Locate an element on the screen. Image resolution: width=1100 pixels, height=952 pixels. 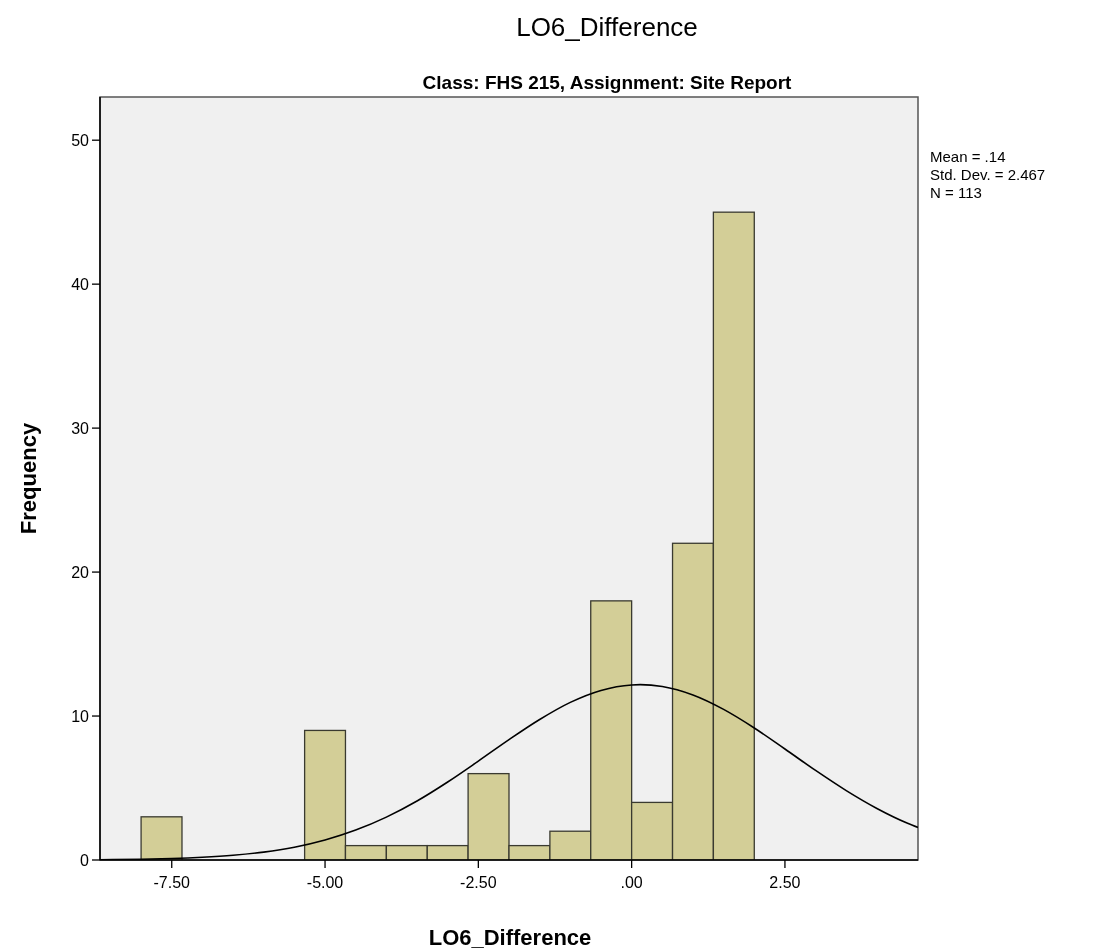
x-tick-label: .00 is located at coordinates (631, 882).